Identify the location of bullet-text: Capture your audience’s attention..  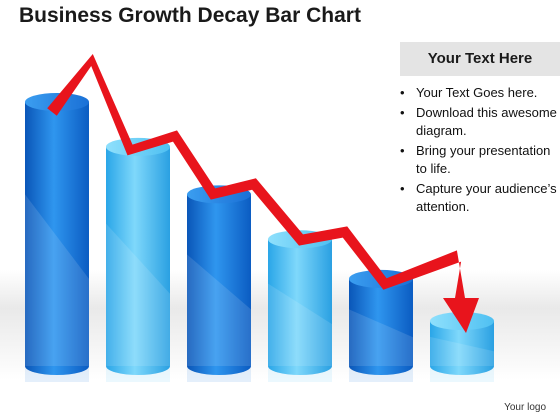
(486, 197).